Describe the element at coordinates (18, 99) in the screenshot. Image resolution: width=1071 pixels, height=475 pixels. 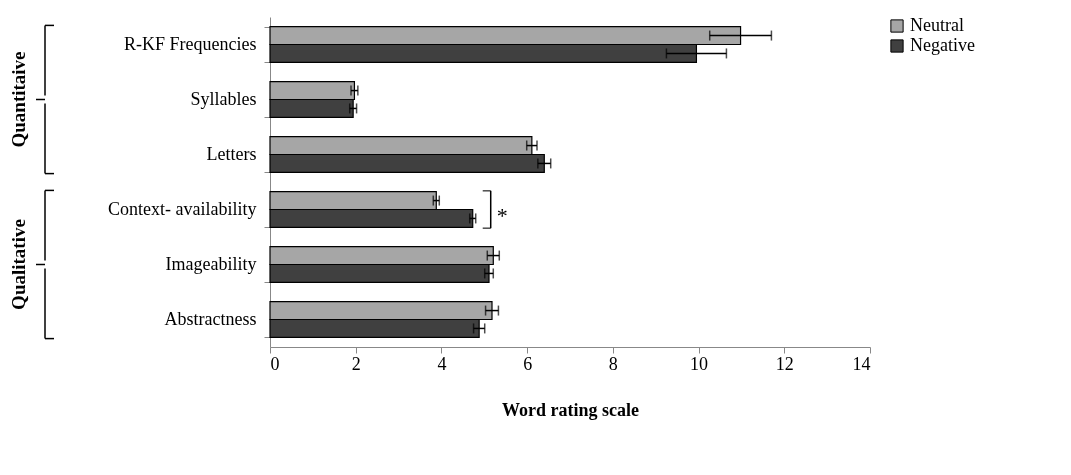
I see `text: Quantitaive` at that location.